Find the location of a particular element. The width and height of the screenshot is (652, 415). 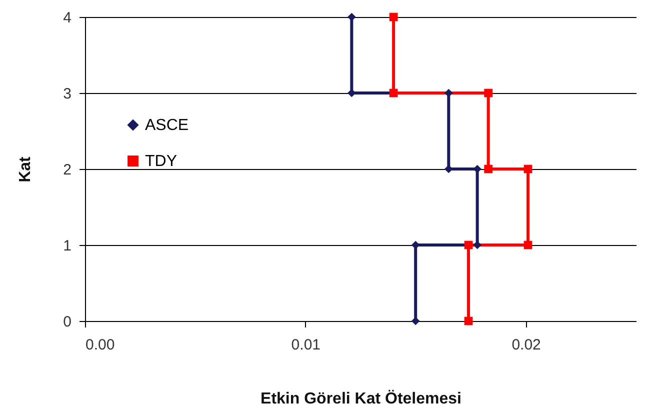

legend-label: TDY is located at coordinates (161, 161).